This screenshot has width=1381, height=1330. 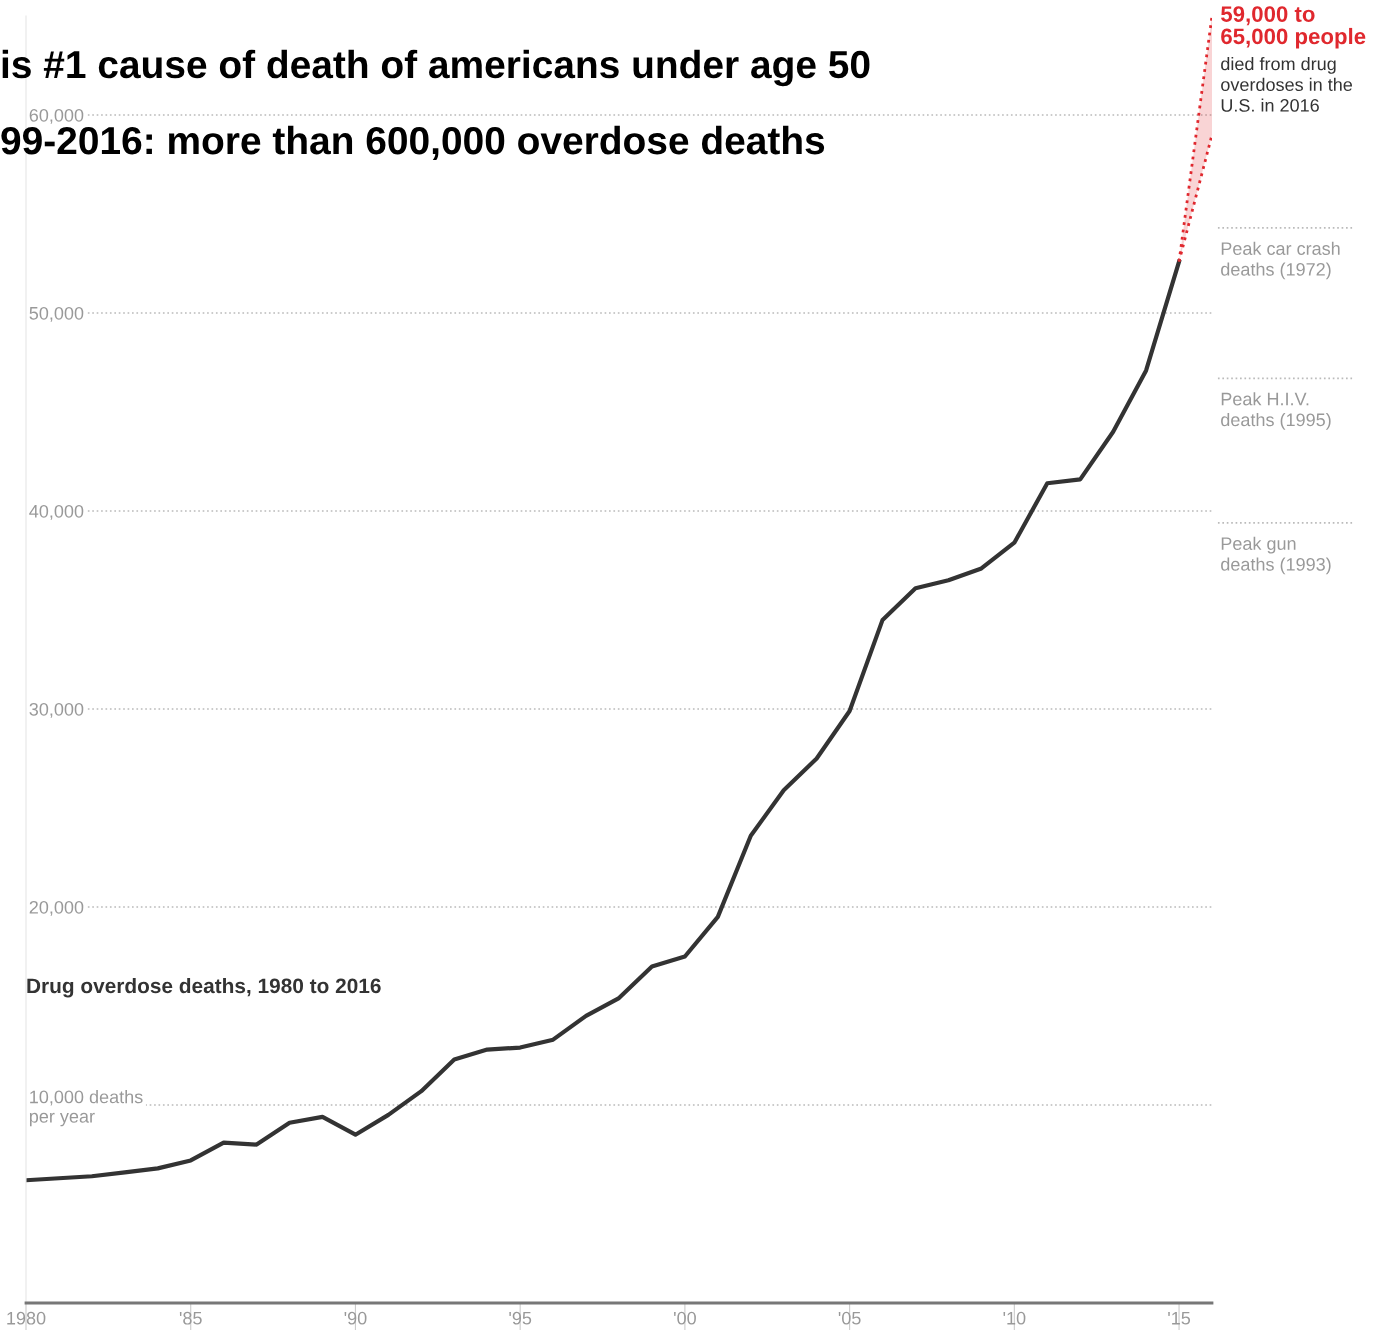 I want to click on x-tick-label: 1980, so click(x=26, y=1318).